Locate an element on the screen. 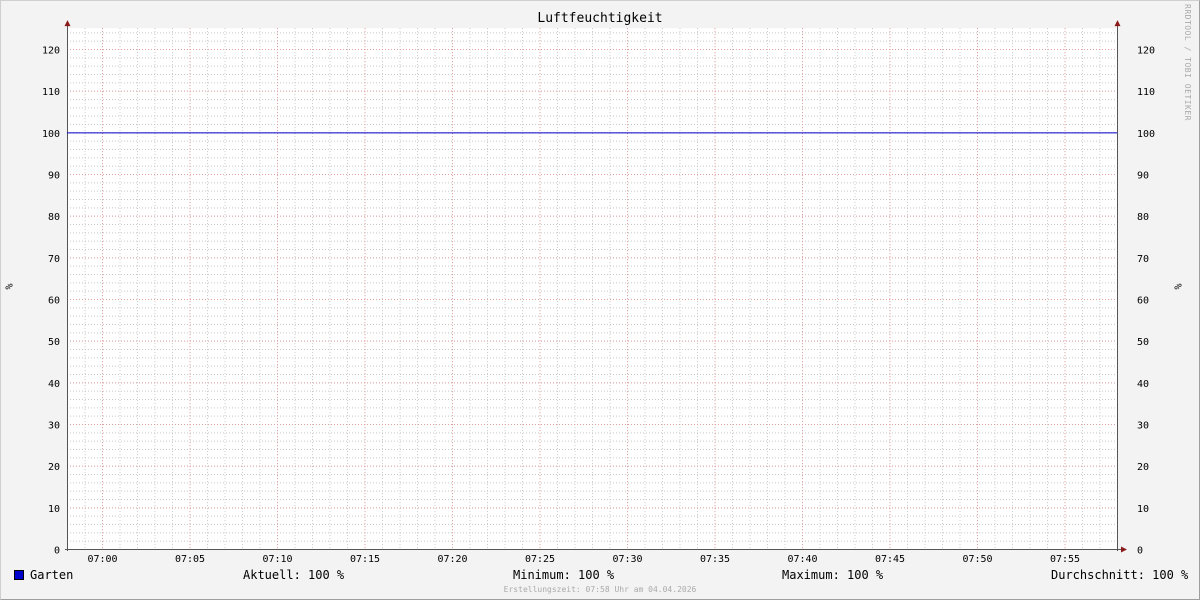  y-axis-arrow-left is located at coordinates (67, 23).